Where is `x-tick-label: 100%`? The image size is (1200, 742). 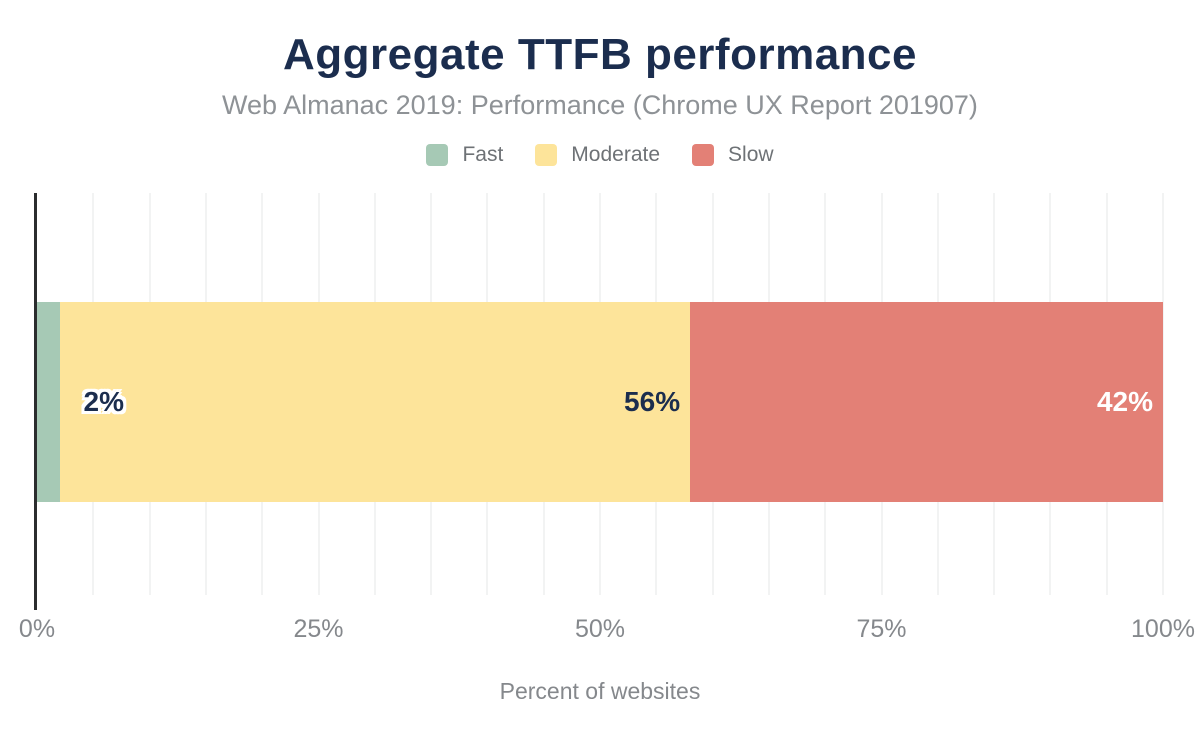 x-tick-label: 100% is located at coordinates (1163, 629).